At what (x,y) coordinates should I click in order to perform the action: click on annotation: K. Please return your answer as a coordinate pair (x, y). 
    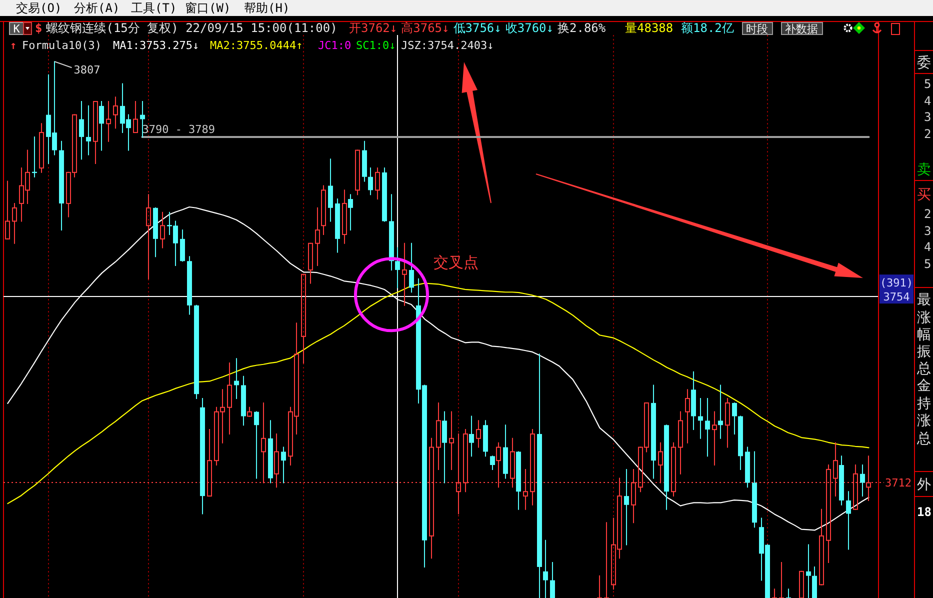
    Looking at the image, I should click on (16, 29).